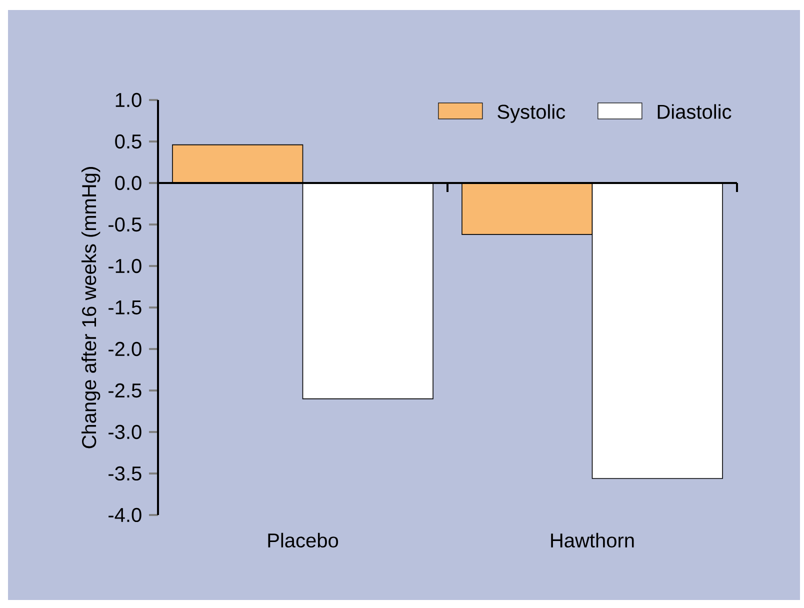  What do you see at coordinates (125, 224) in the screenshot?
I see `y-tick-label: -0.5` at bounding box center [125, 224].